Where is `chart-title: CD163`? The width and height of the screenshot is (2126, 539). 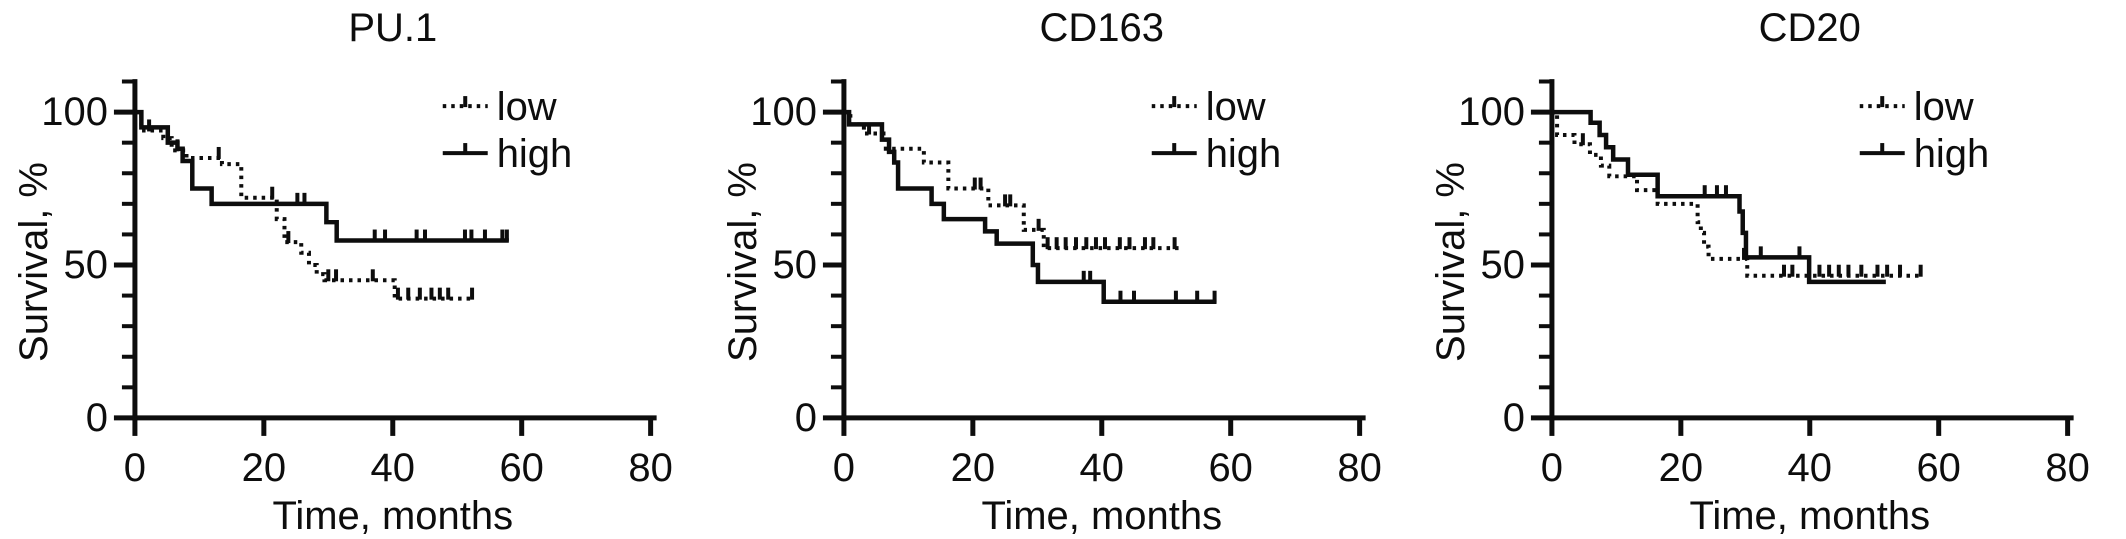 chart-title: CD163 is located at coordinates (1101, 28).